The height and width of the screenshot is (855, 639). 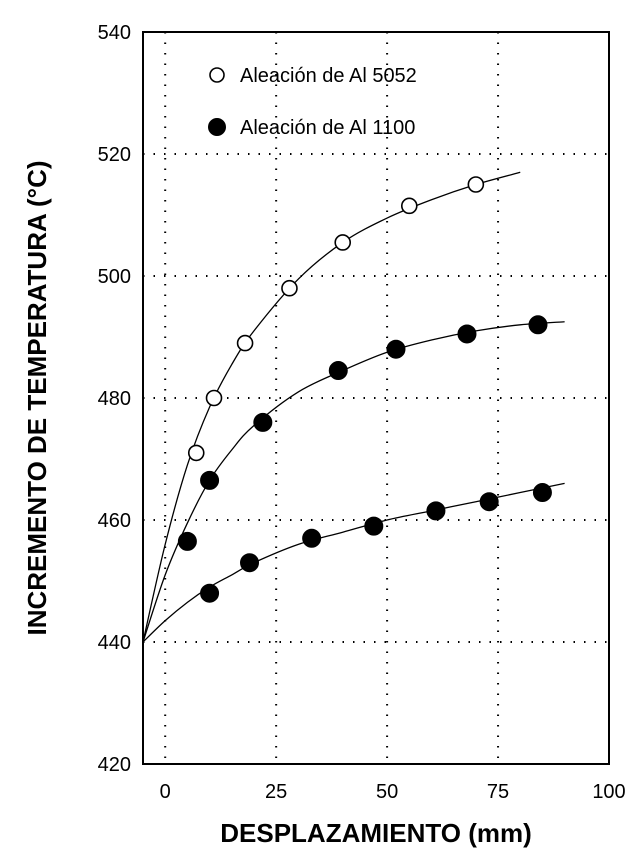 What do you see at coordinates (327, 128) in the screenshot?
I see `legend-label: Aleación de Al 1100` at bounding box center [327, 128].